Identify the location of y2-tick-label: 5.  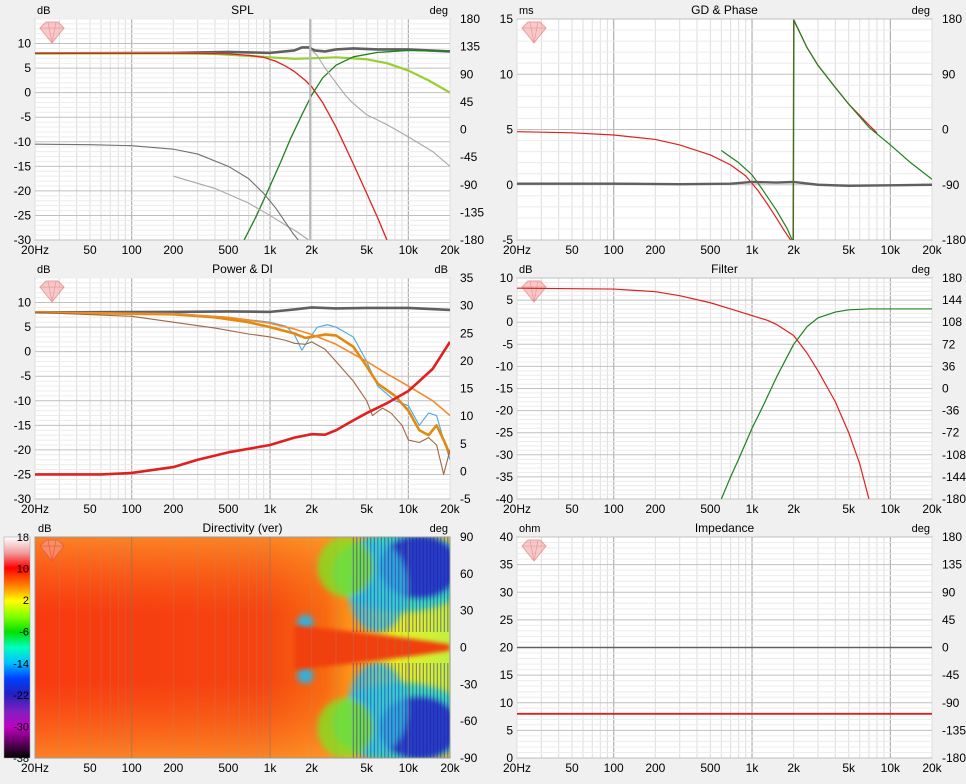
(463, 444).